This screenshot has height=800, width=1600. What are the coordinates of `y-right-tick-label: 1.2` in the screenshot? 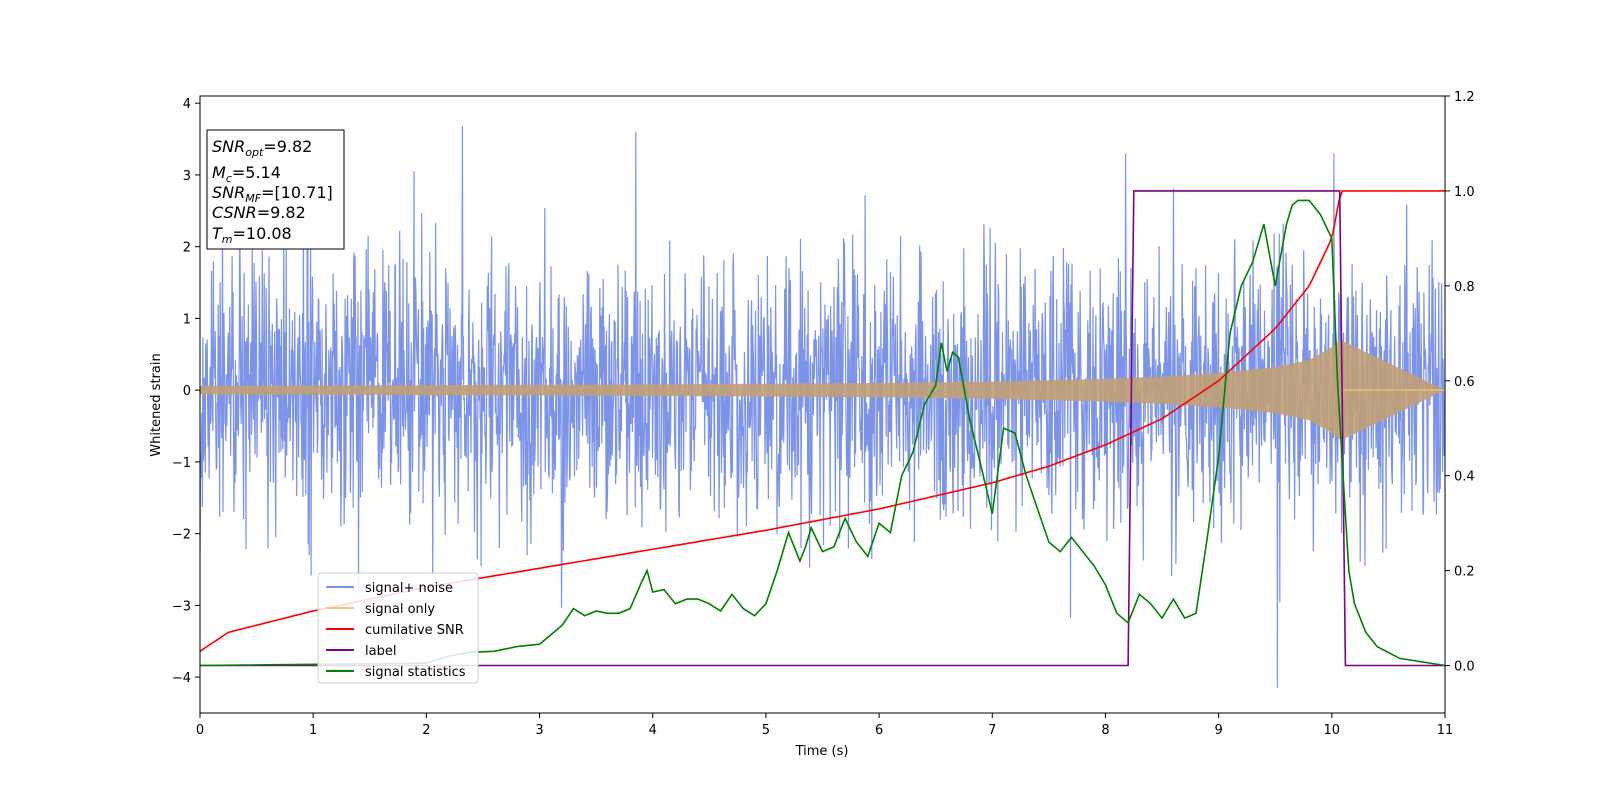 It's located at (1464, 97).